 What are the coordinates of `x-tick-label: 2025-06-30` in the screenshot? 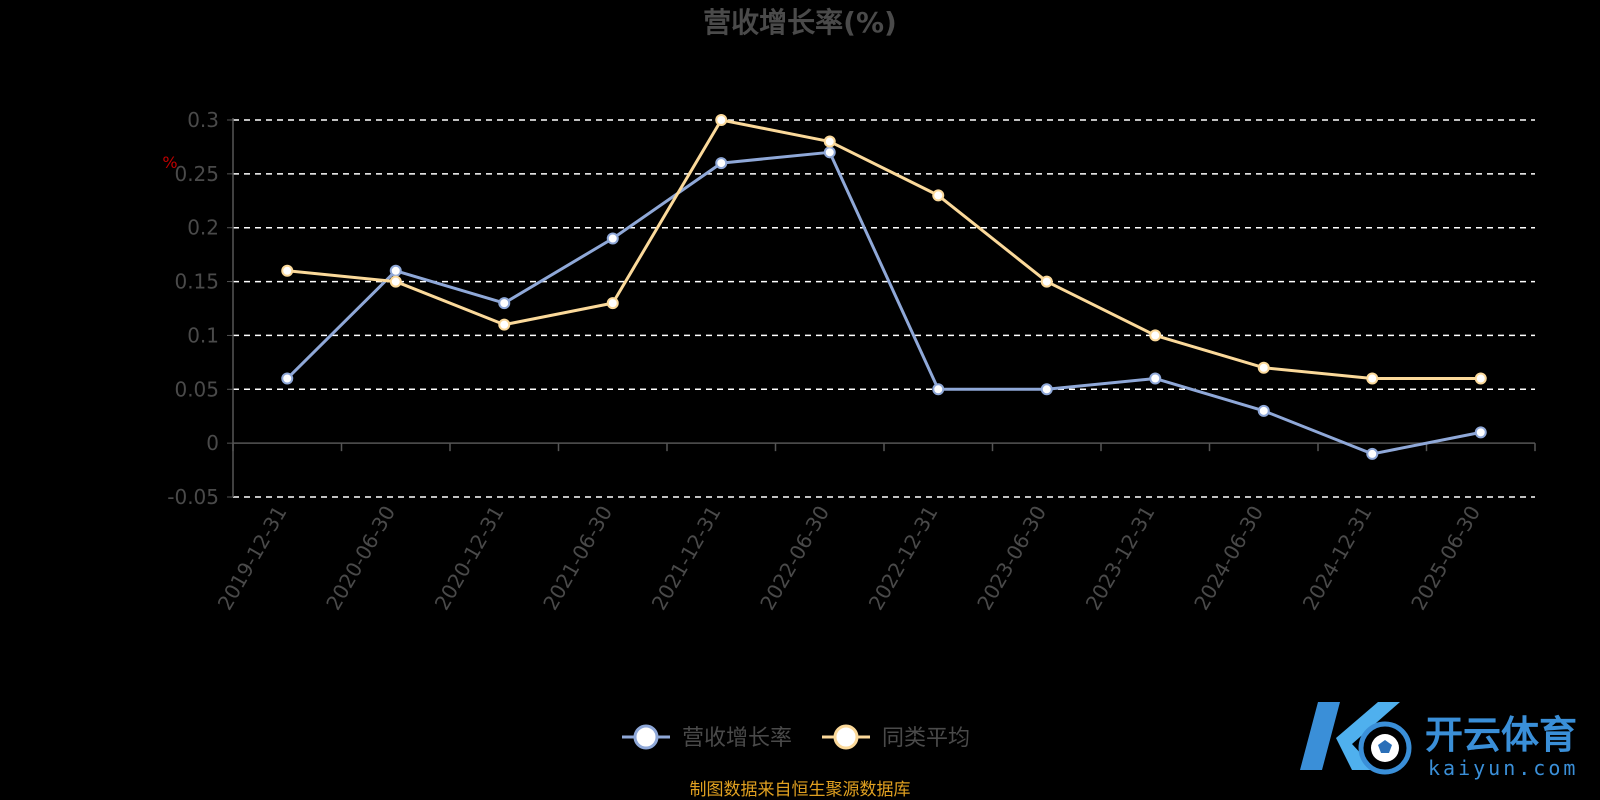 It's located at (1445, 558).